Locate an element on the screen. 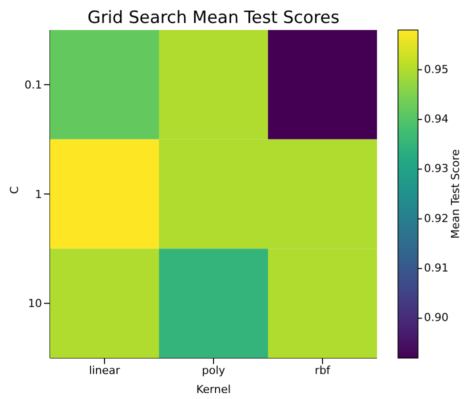 This screenshot has width=474, height=399. x-tick-label: rbf is located at coordinates (323, 370).